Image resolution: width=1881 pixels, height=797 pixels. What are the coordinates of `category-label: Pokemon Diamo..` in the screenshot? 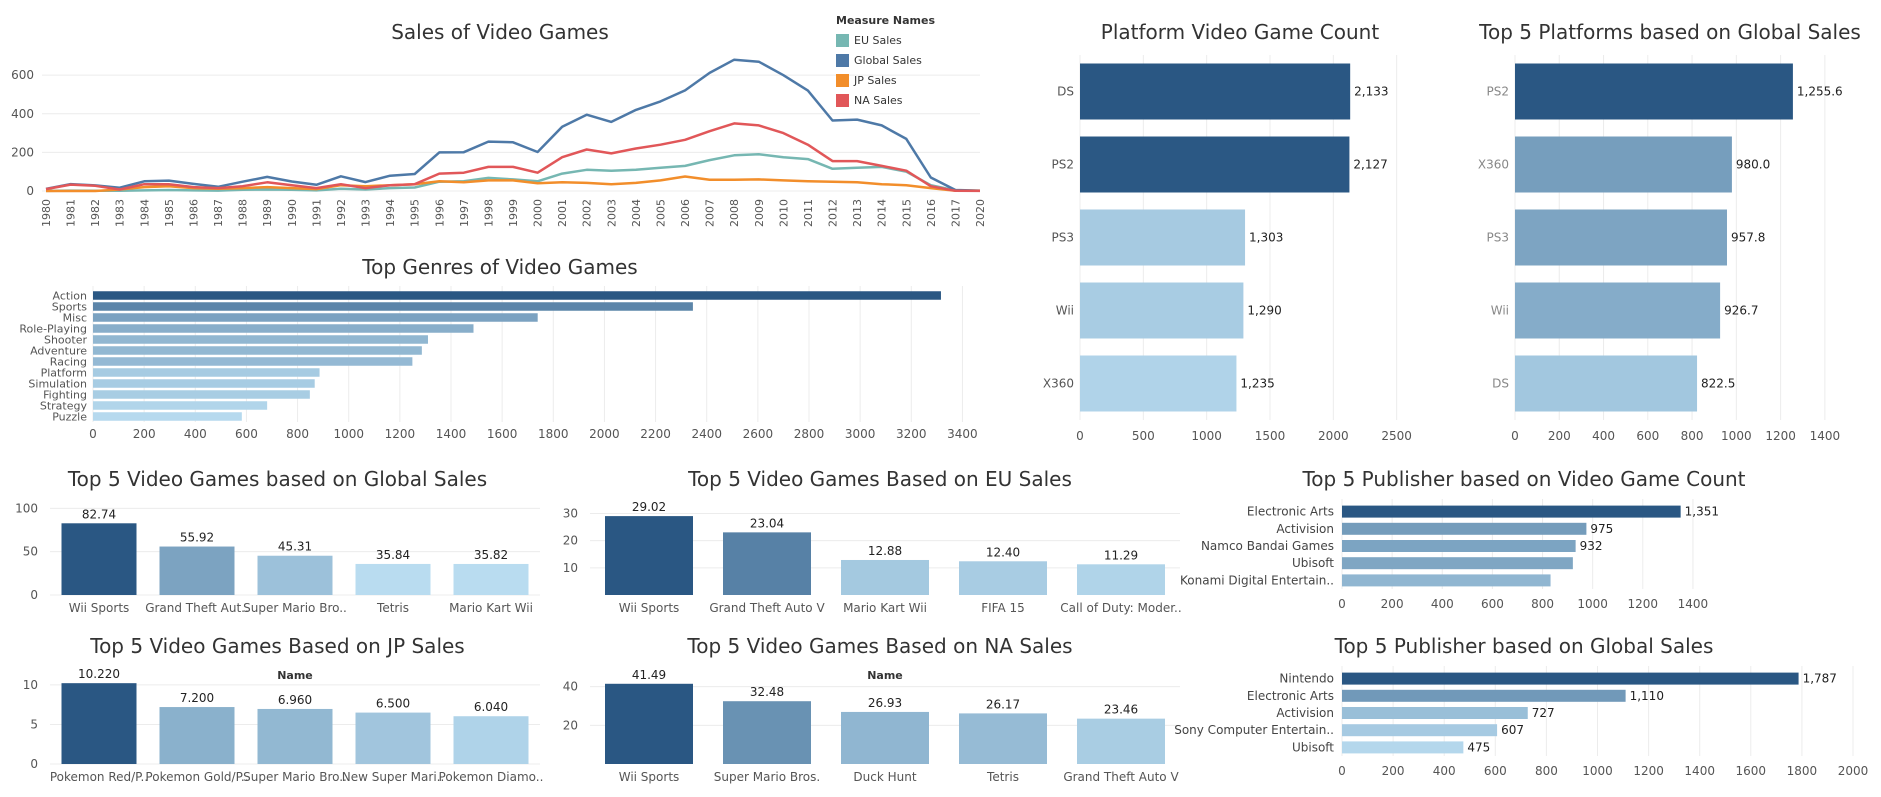 It's located at (491, 777).